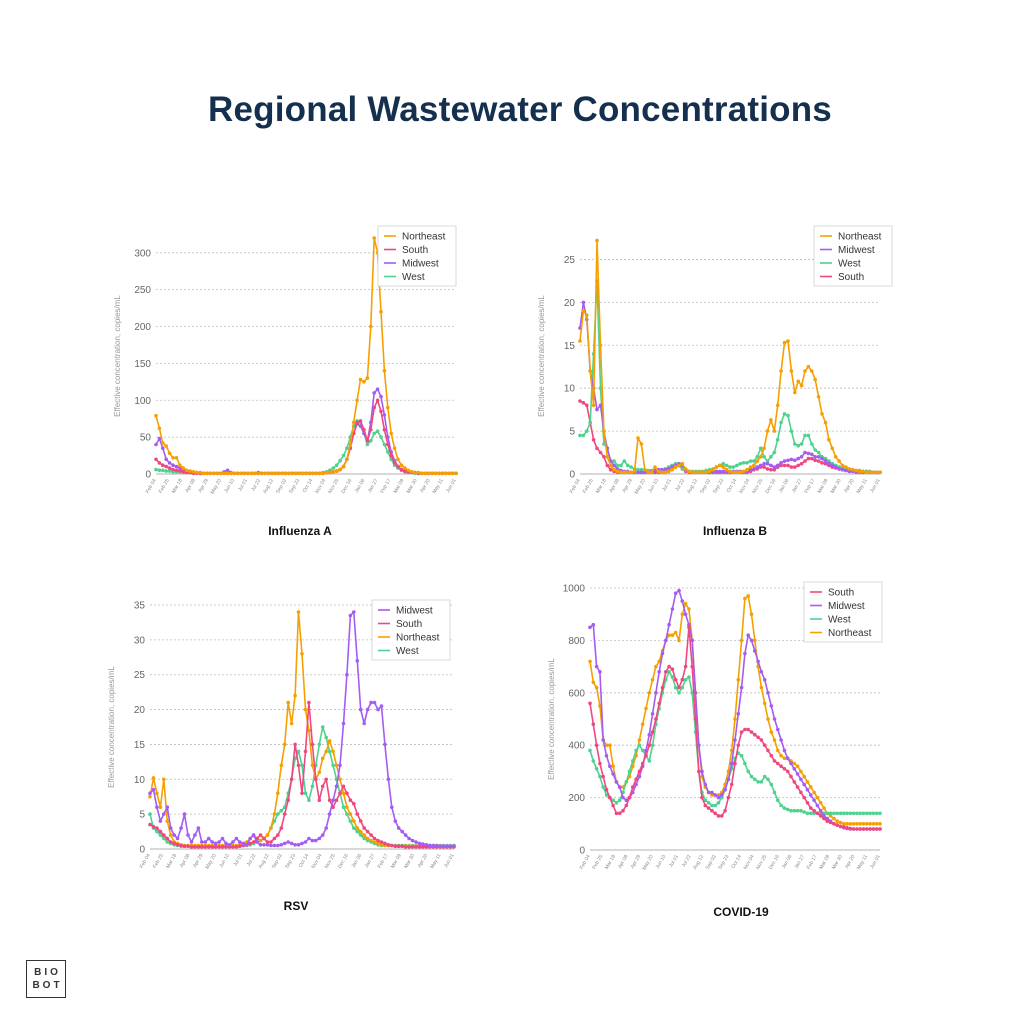  I want to click on x-tick-label: Apr 29, so click(627, 486).